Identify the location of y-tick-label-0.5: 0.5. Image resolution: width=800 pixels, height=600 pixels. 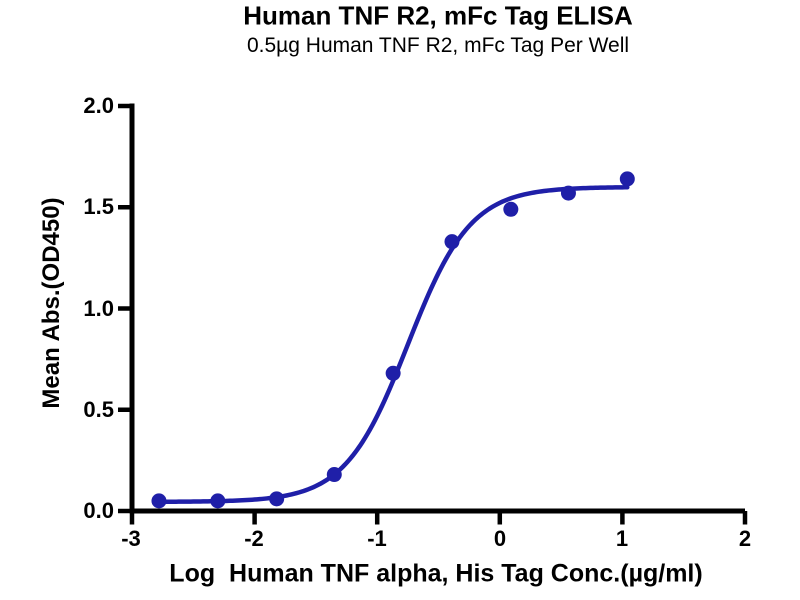
(98, 409).